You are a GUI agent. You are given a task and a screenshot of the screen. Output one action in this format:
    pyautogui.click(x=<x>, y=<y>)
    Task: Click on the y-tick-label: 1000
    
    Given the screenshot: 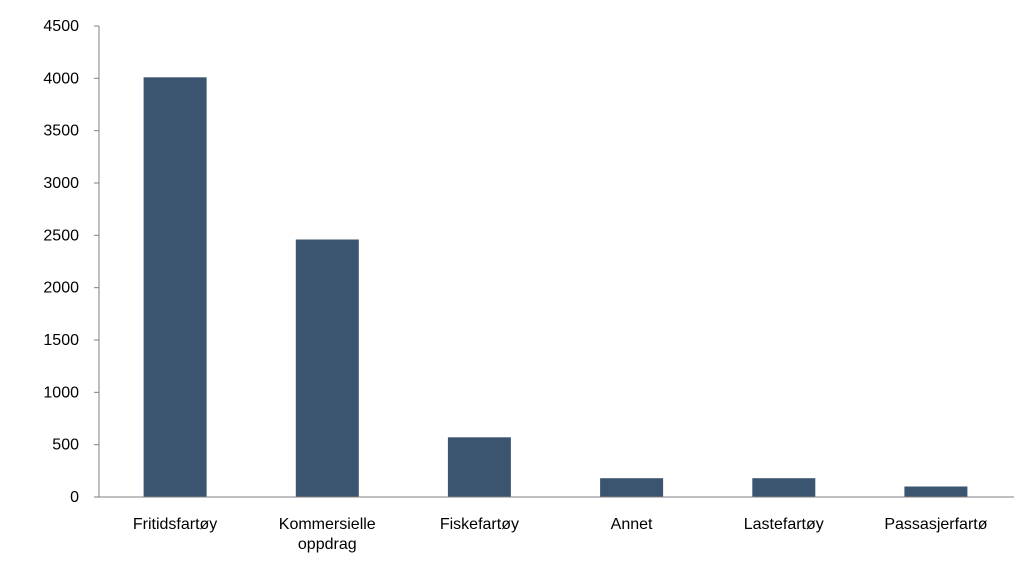 What is the action you would take?
    pyautogui.click(x=61, y=392)
    